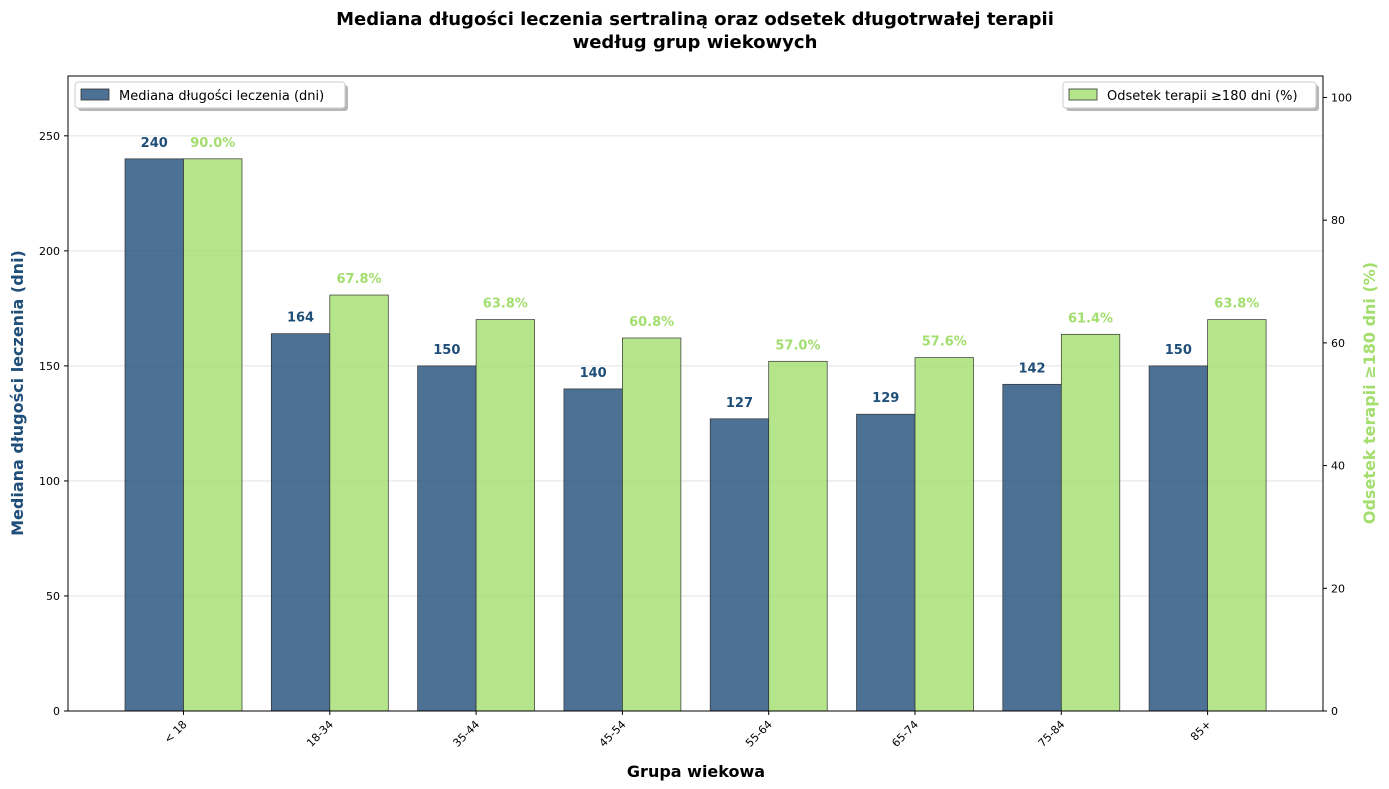 This screenshot has width=1389, height=789. I want to click on y-right-tick-label: 0, so click(1334, 711).